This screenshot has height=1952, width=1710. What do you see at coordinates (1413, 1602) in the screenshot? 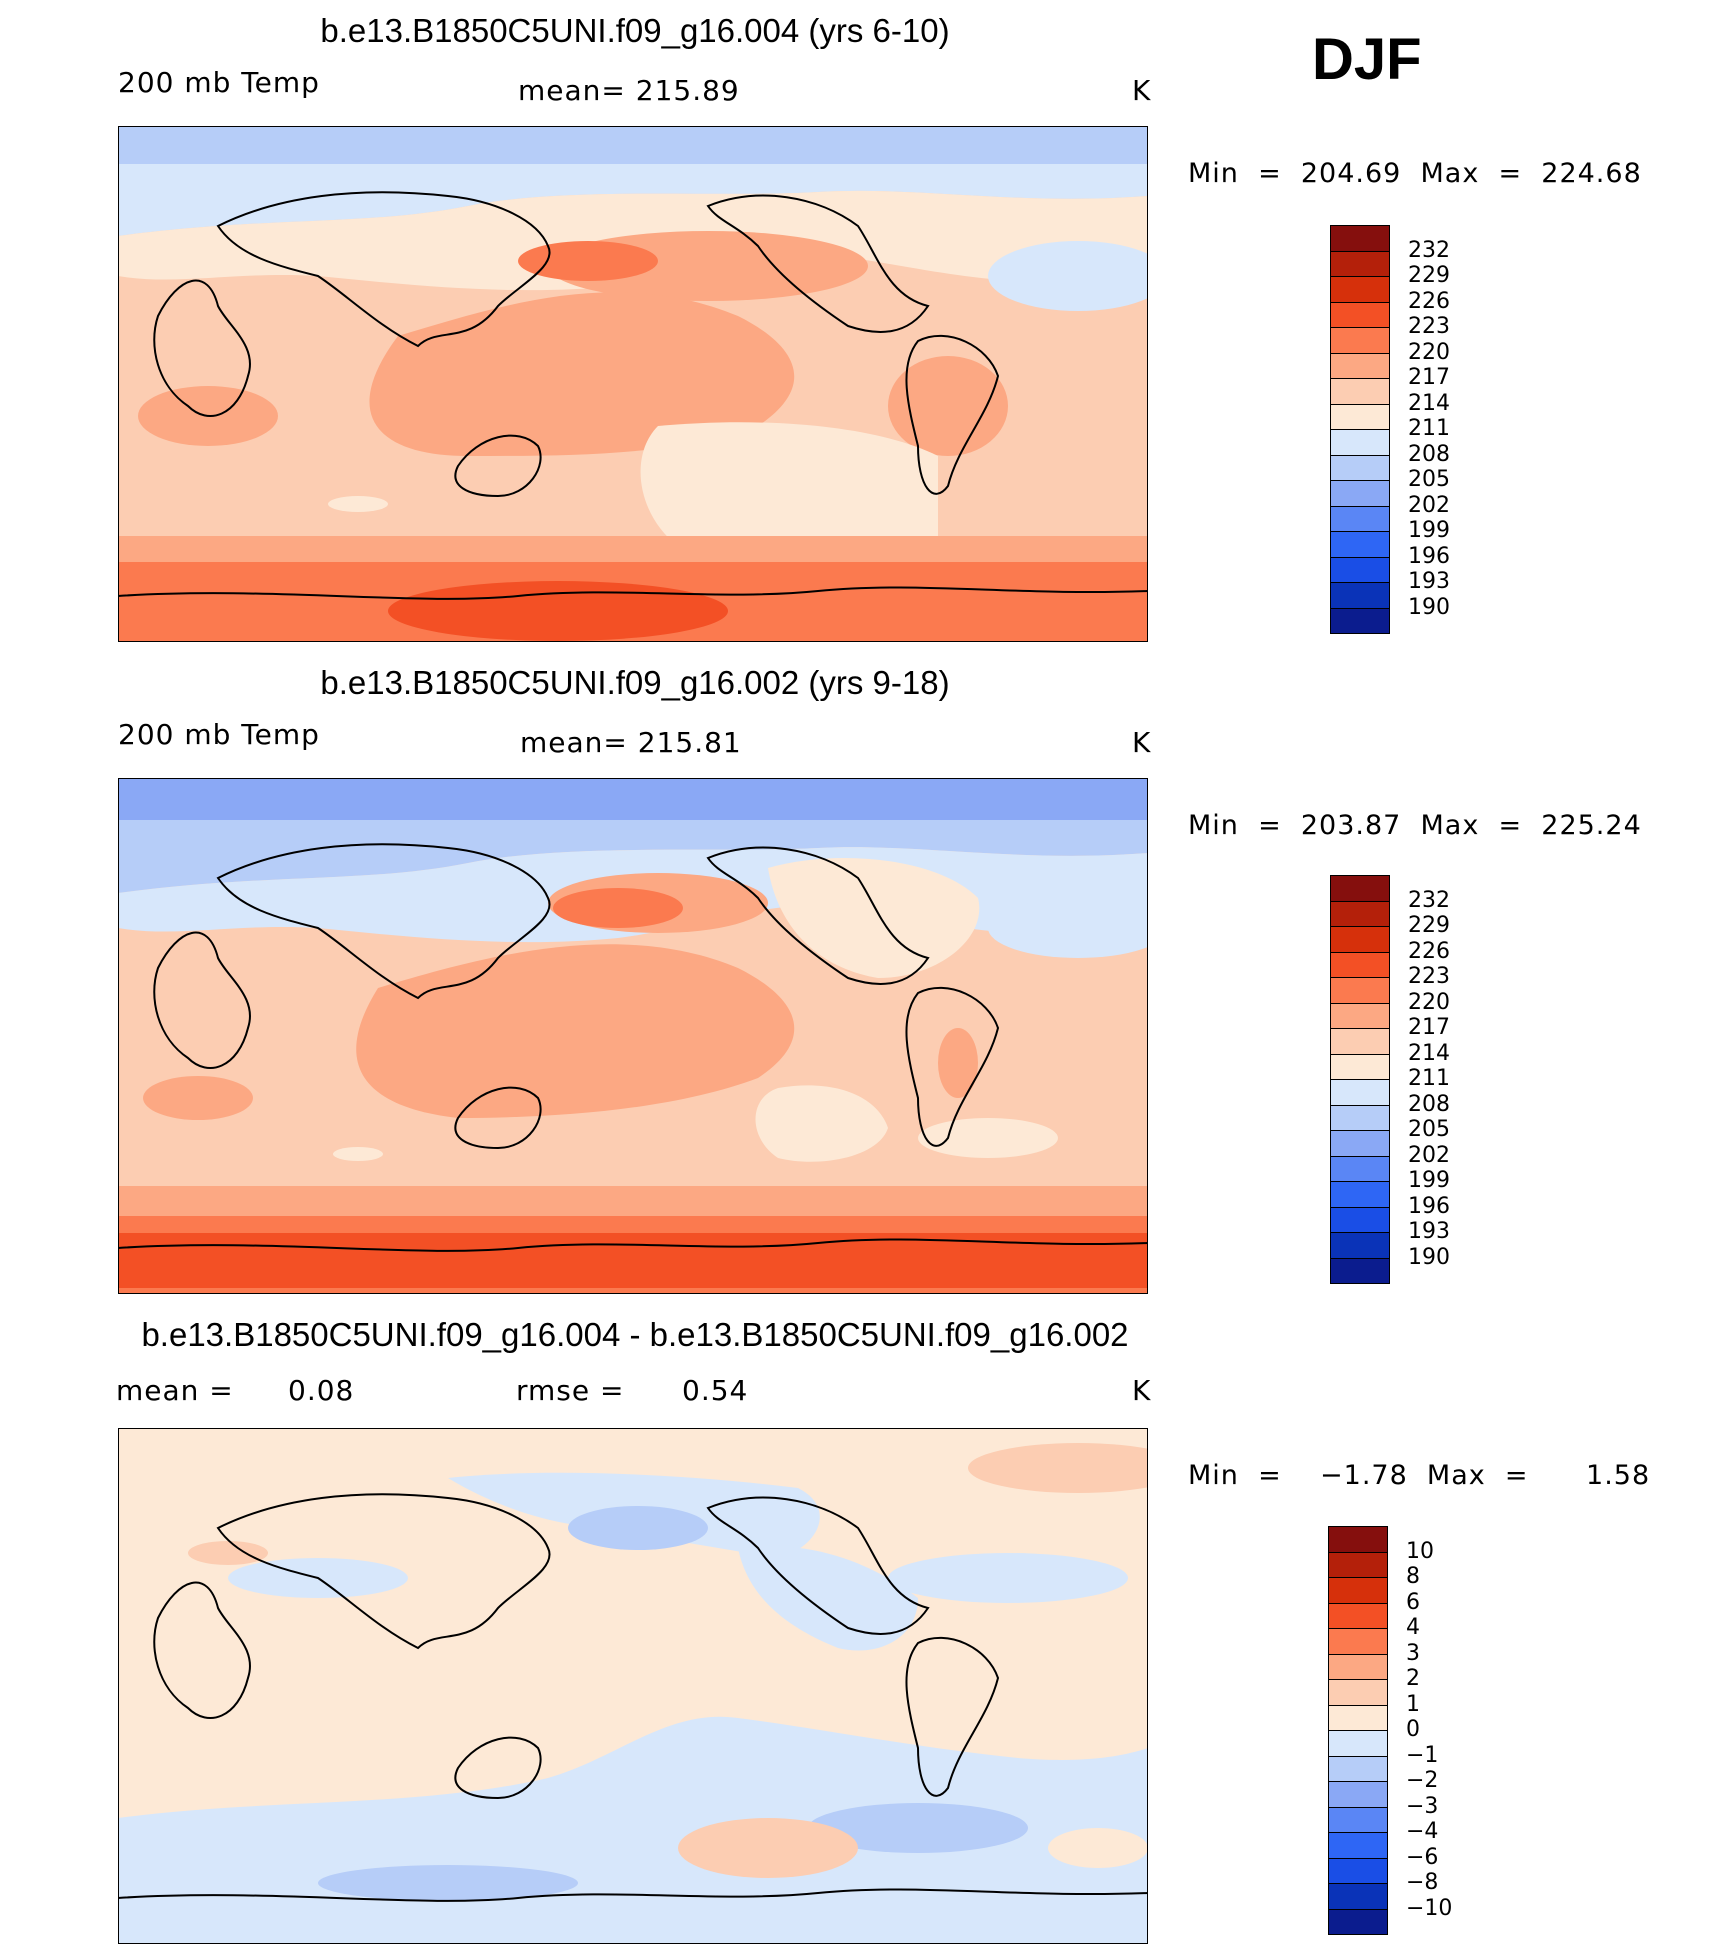
I see `colorbar-label: 6` at bounding box center [1413, 1602].